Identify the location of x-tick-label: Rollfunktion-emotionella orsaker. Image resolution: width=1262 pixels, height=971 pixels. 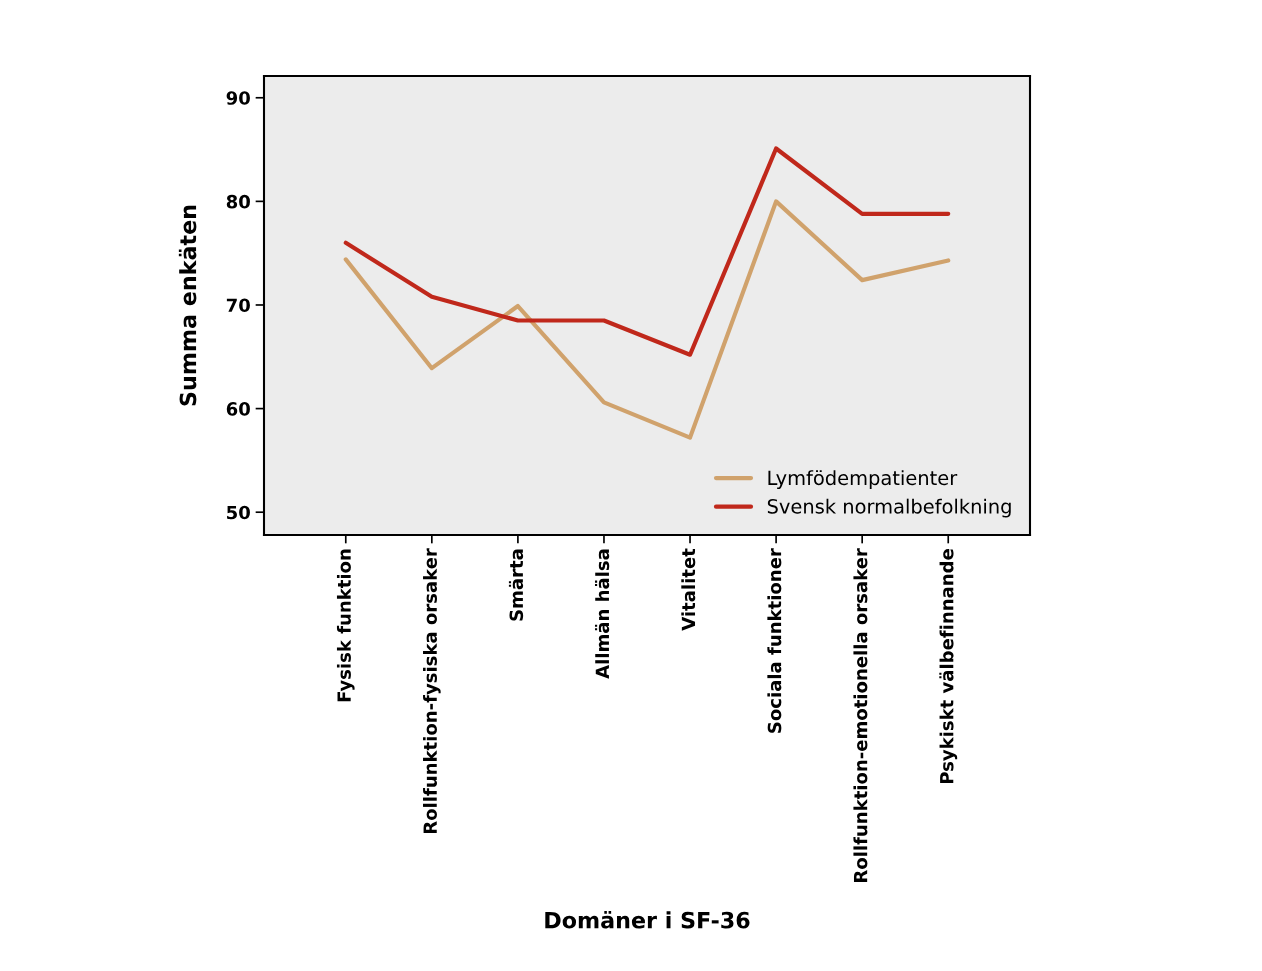
(860, 715).